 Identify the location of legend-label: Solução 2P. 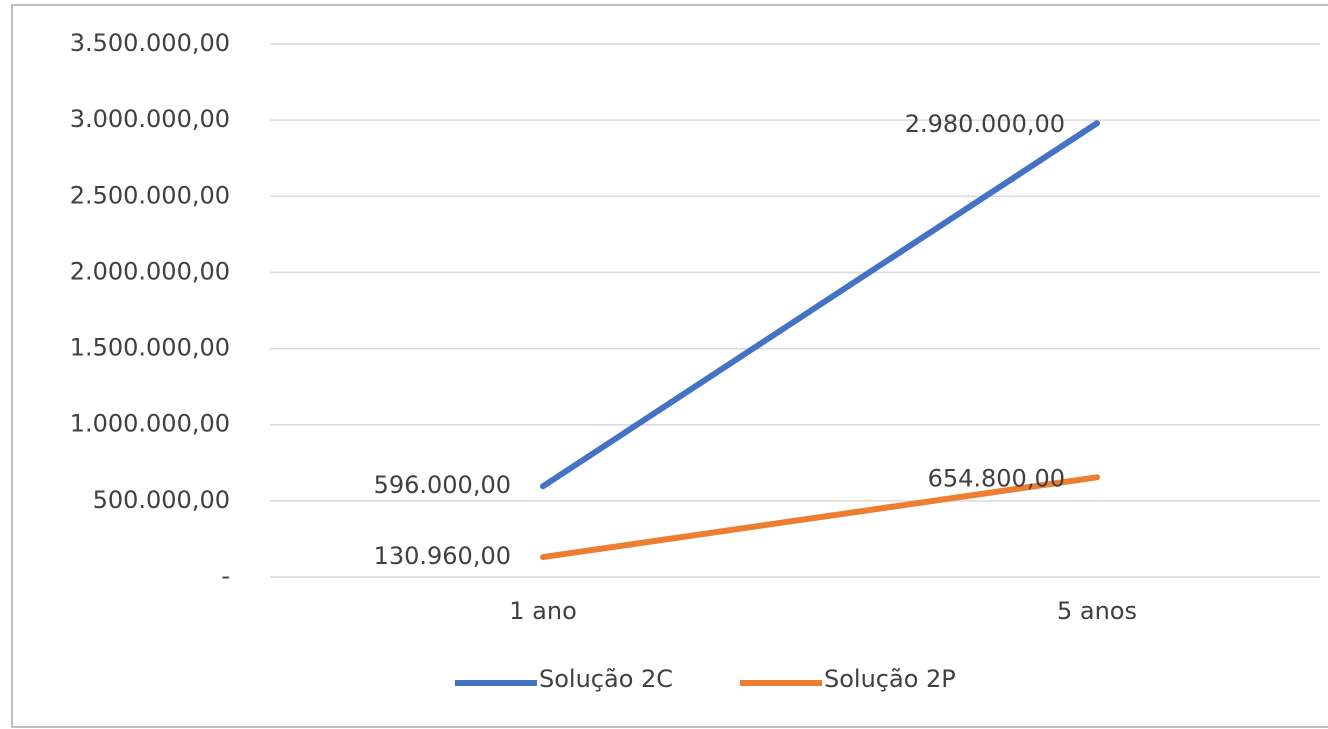
(890, 679).